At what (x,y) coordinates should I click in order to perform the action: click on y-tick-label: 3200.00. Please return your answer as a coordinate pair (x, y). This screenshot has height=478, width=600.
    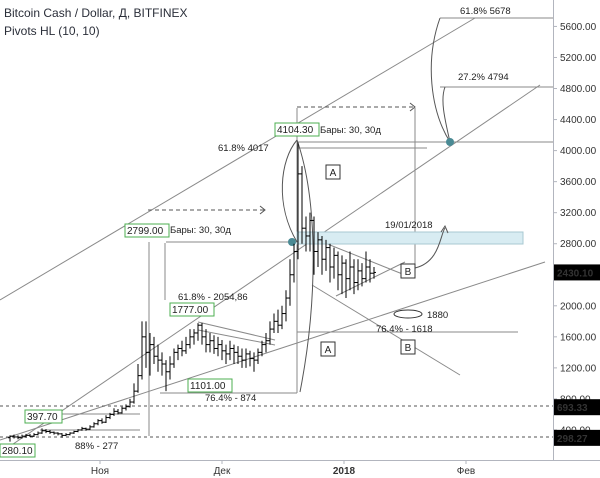
    Looking at the image, I should click on (578, 213).